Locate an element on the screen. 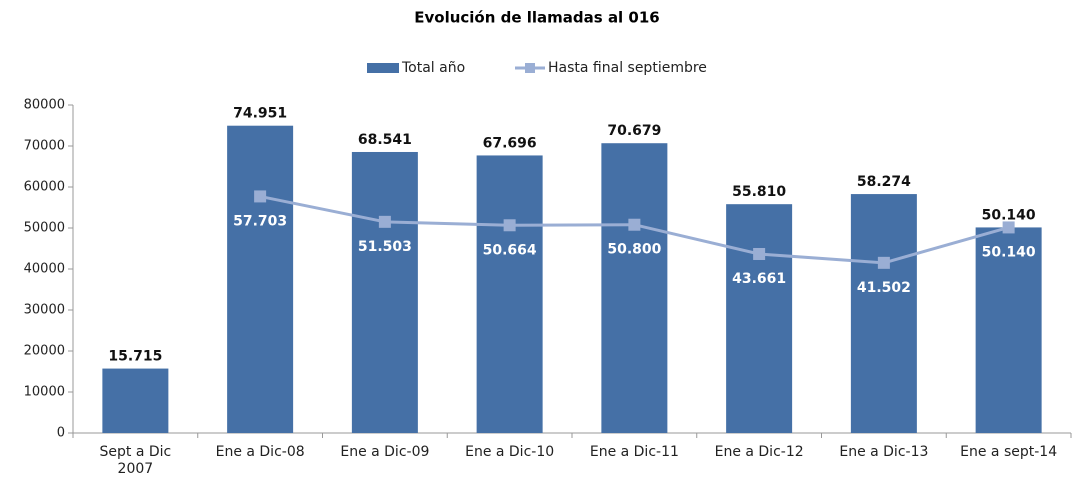 The width and height of the screenshot is (1074, 486). bar-value-label: 70.679 is located at coordinates (634, 131).